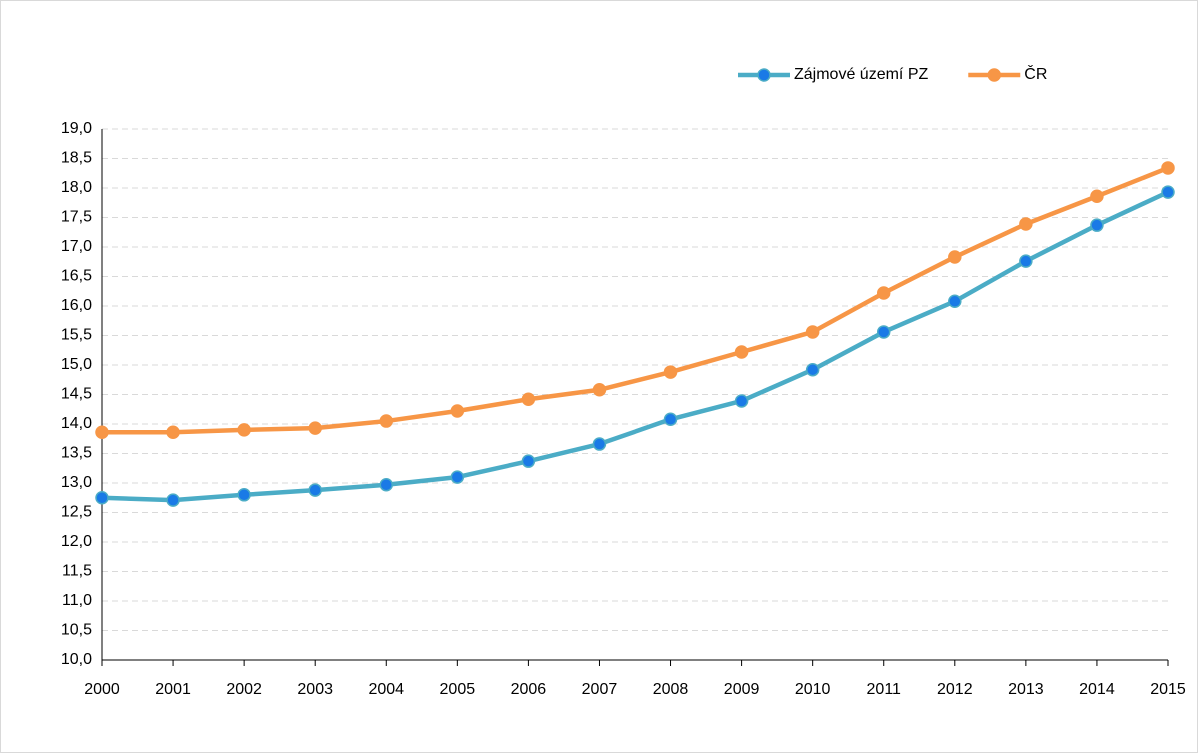  Describe the element at coordinates (386, 689) in the screenshot. I see `x-tick-label: 2004` at that location.